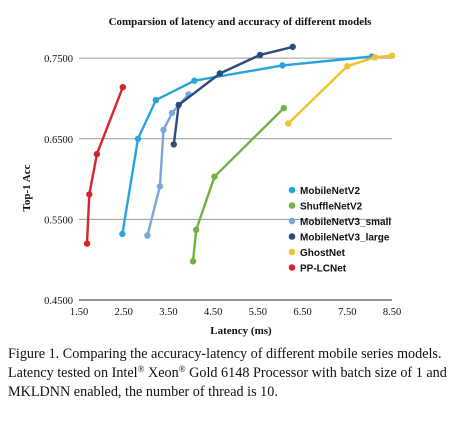 Image resolution: width=474 pixels, height=440 pixels. Describe the element at coordinates (258, 312) in the screenshot. I see `x-tick-label: 5.50` at that location.